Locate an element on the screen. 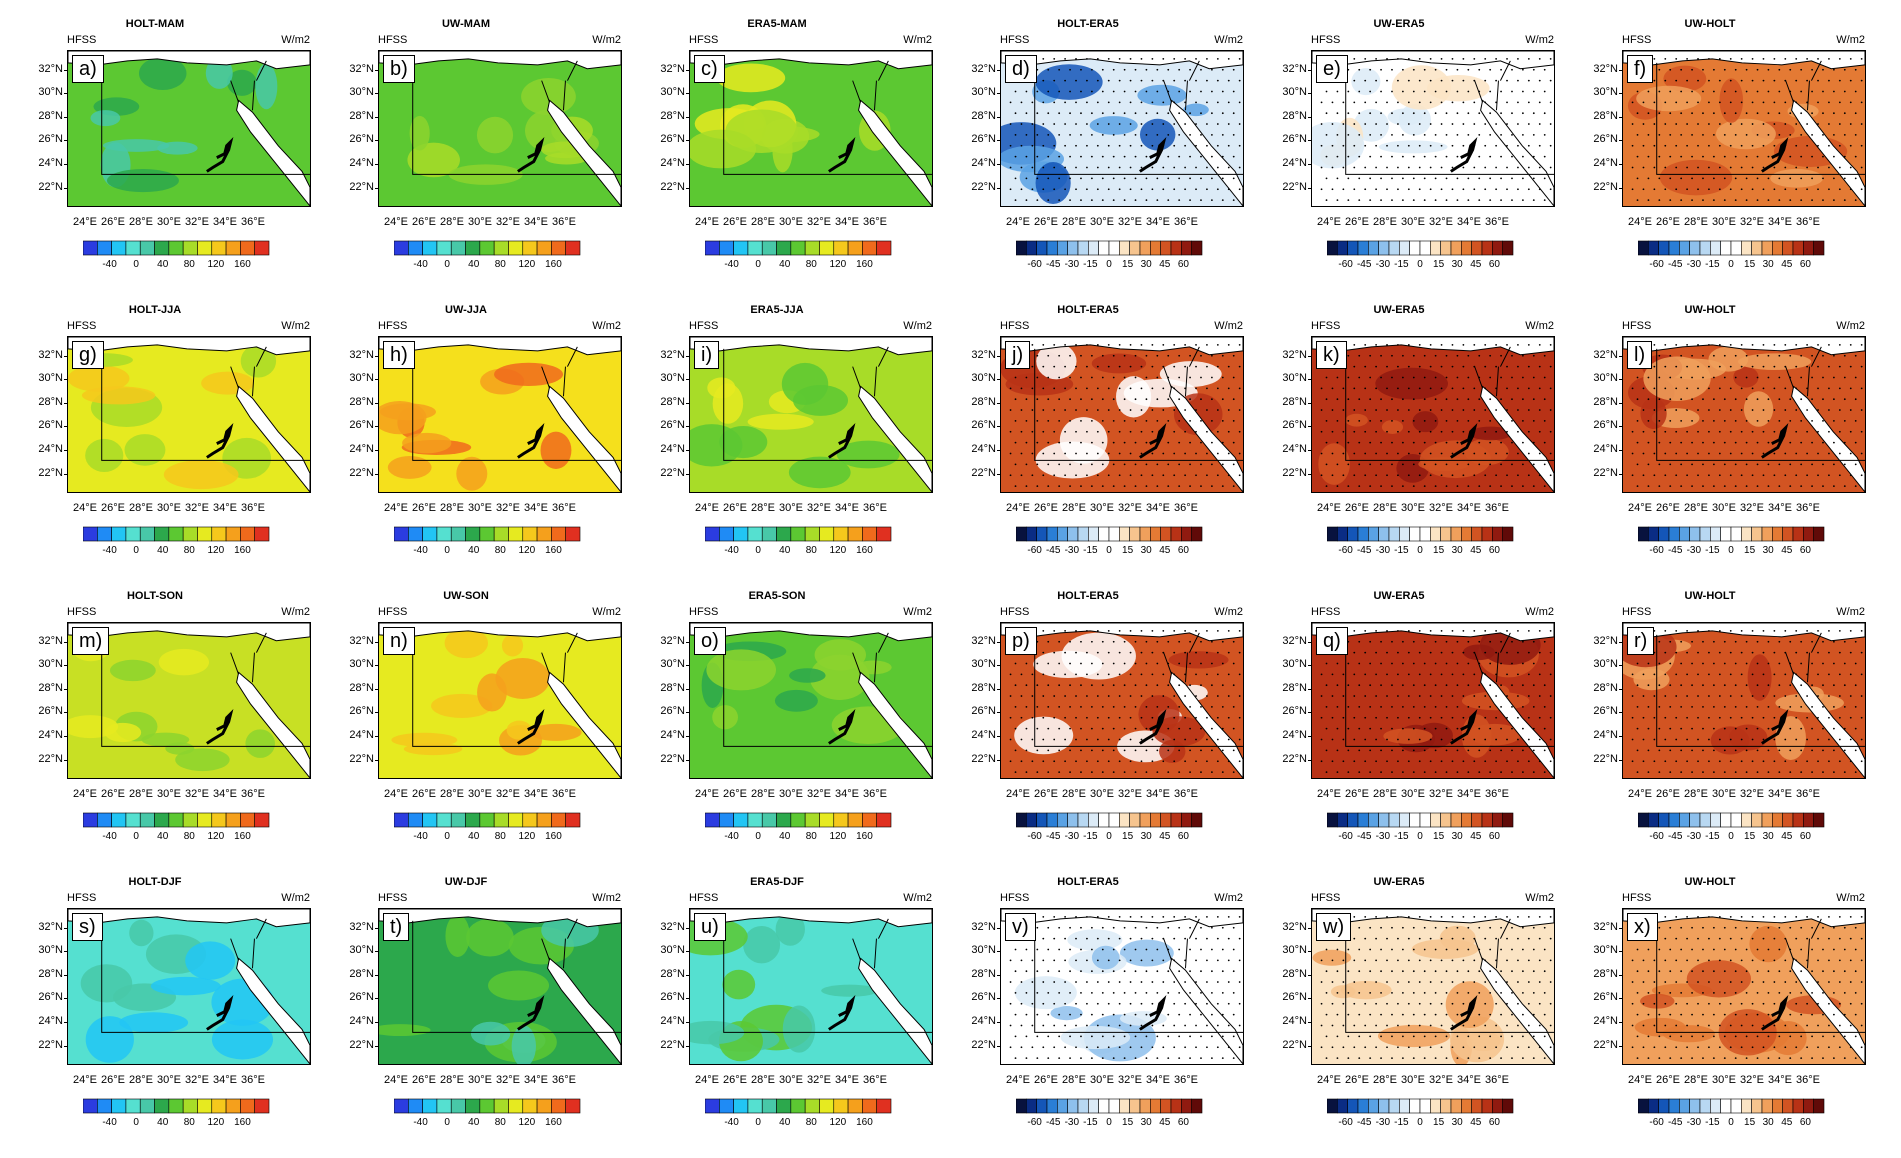 The height and width of the screenshot is (1158, 1901). panel-letter: f) is located at coordinates (1640, 69).